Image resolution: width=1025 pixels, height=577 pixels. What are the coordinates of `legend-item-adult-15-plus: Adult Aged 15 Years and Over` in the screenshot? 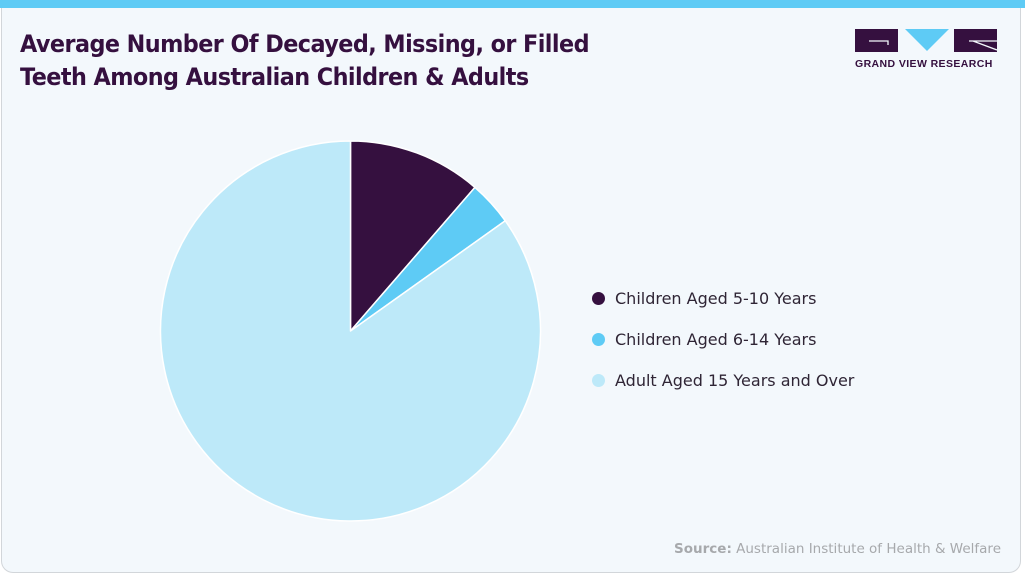 It's located at (723, 380).